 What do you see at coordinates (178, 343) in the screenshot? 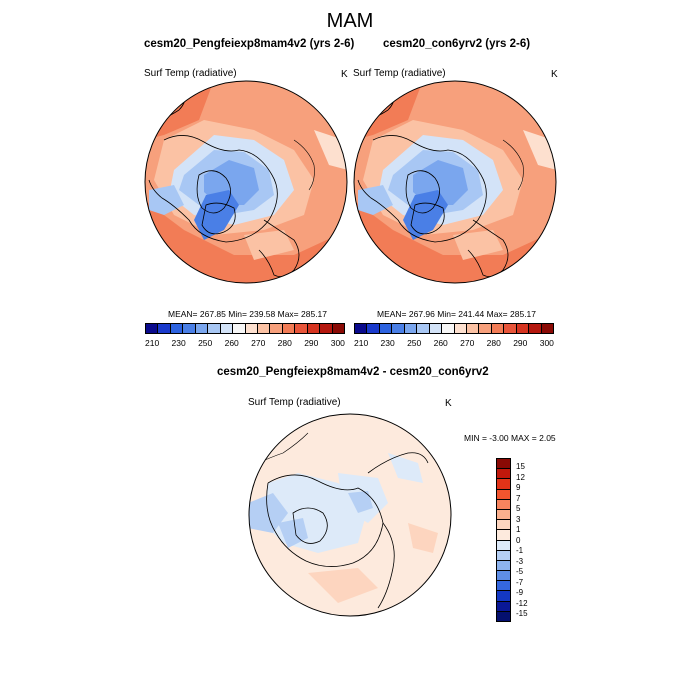
I see `panel1-colorbar-label: 230` at bounding box center [178, 343].